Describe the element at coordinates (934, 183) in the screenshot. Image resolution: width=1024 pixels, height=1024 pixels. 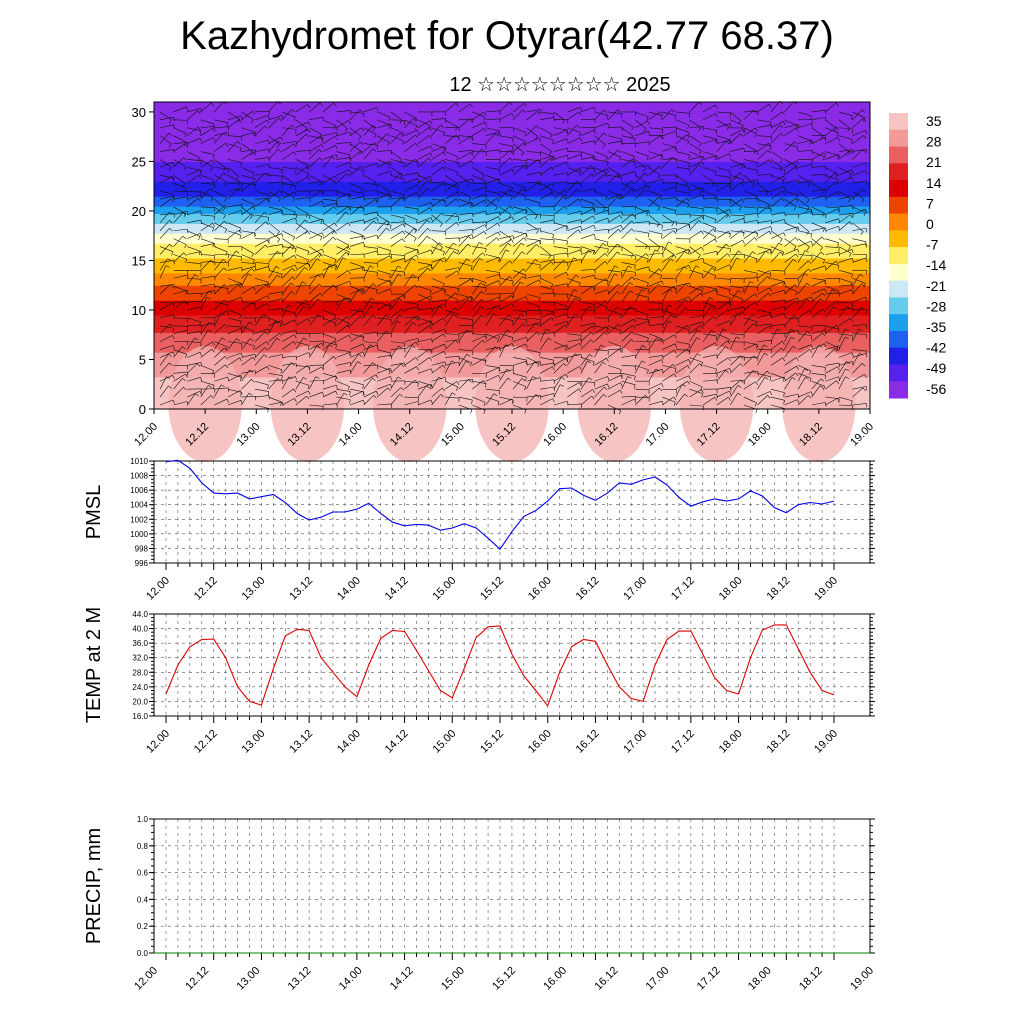
I see `colorbar-label: 14` at that location.